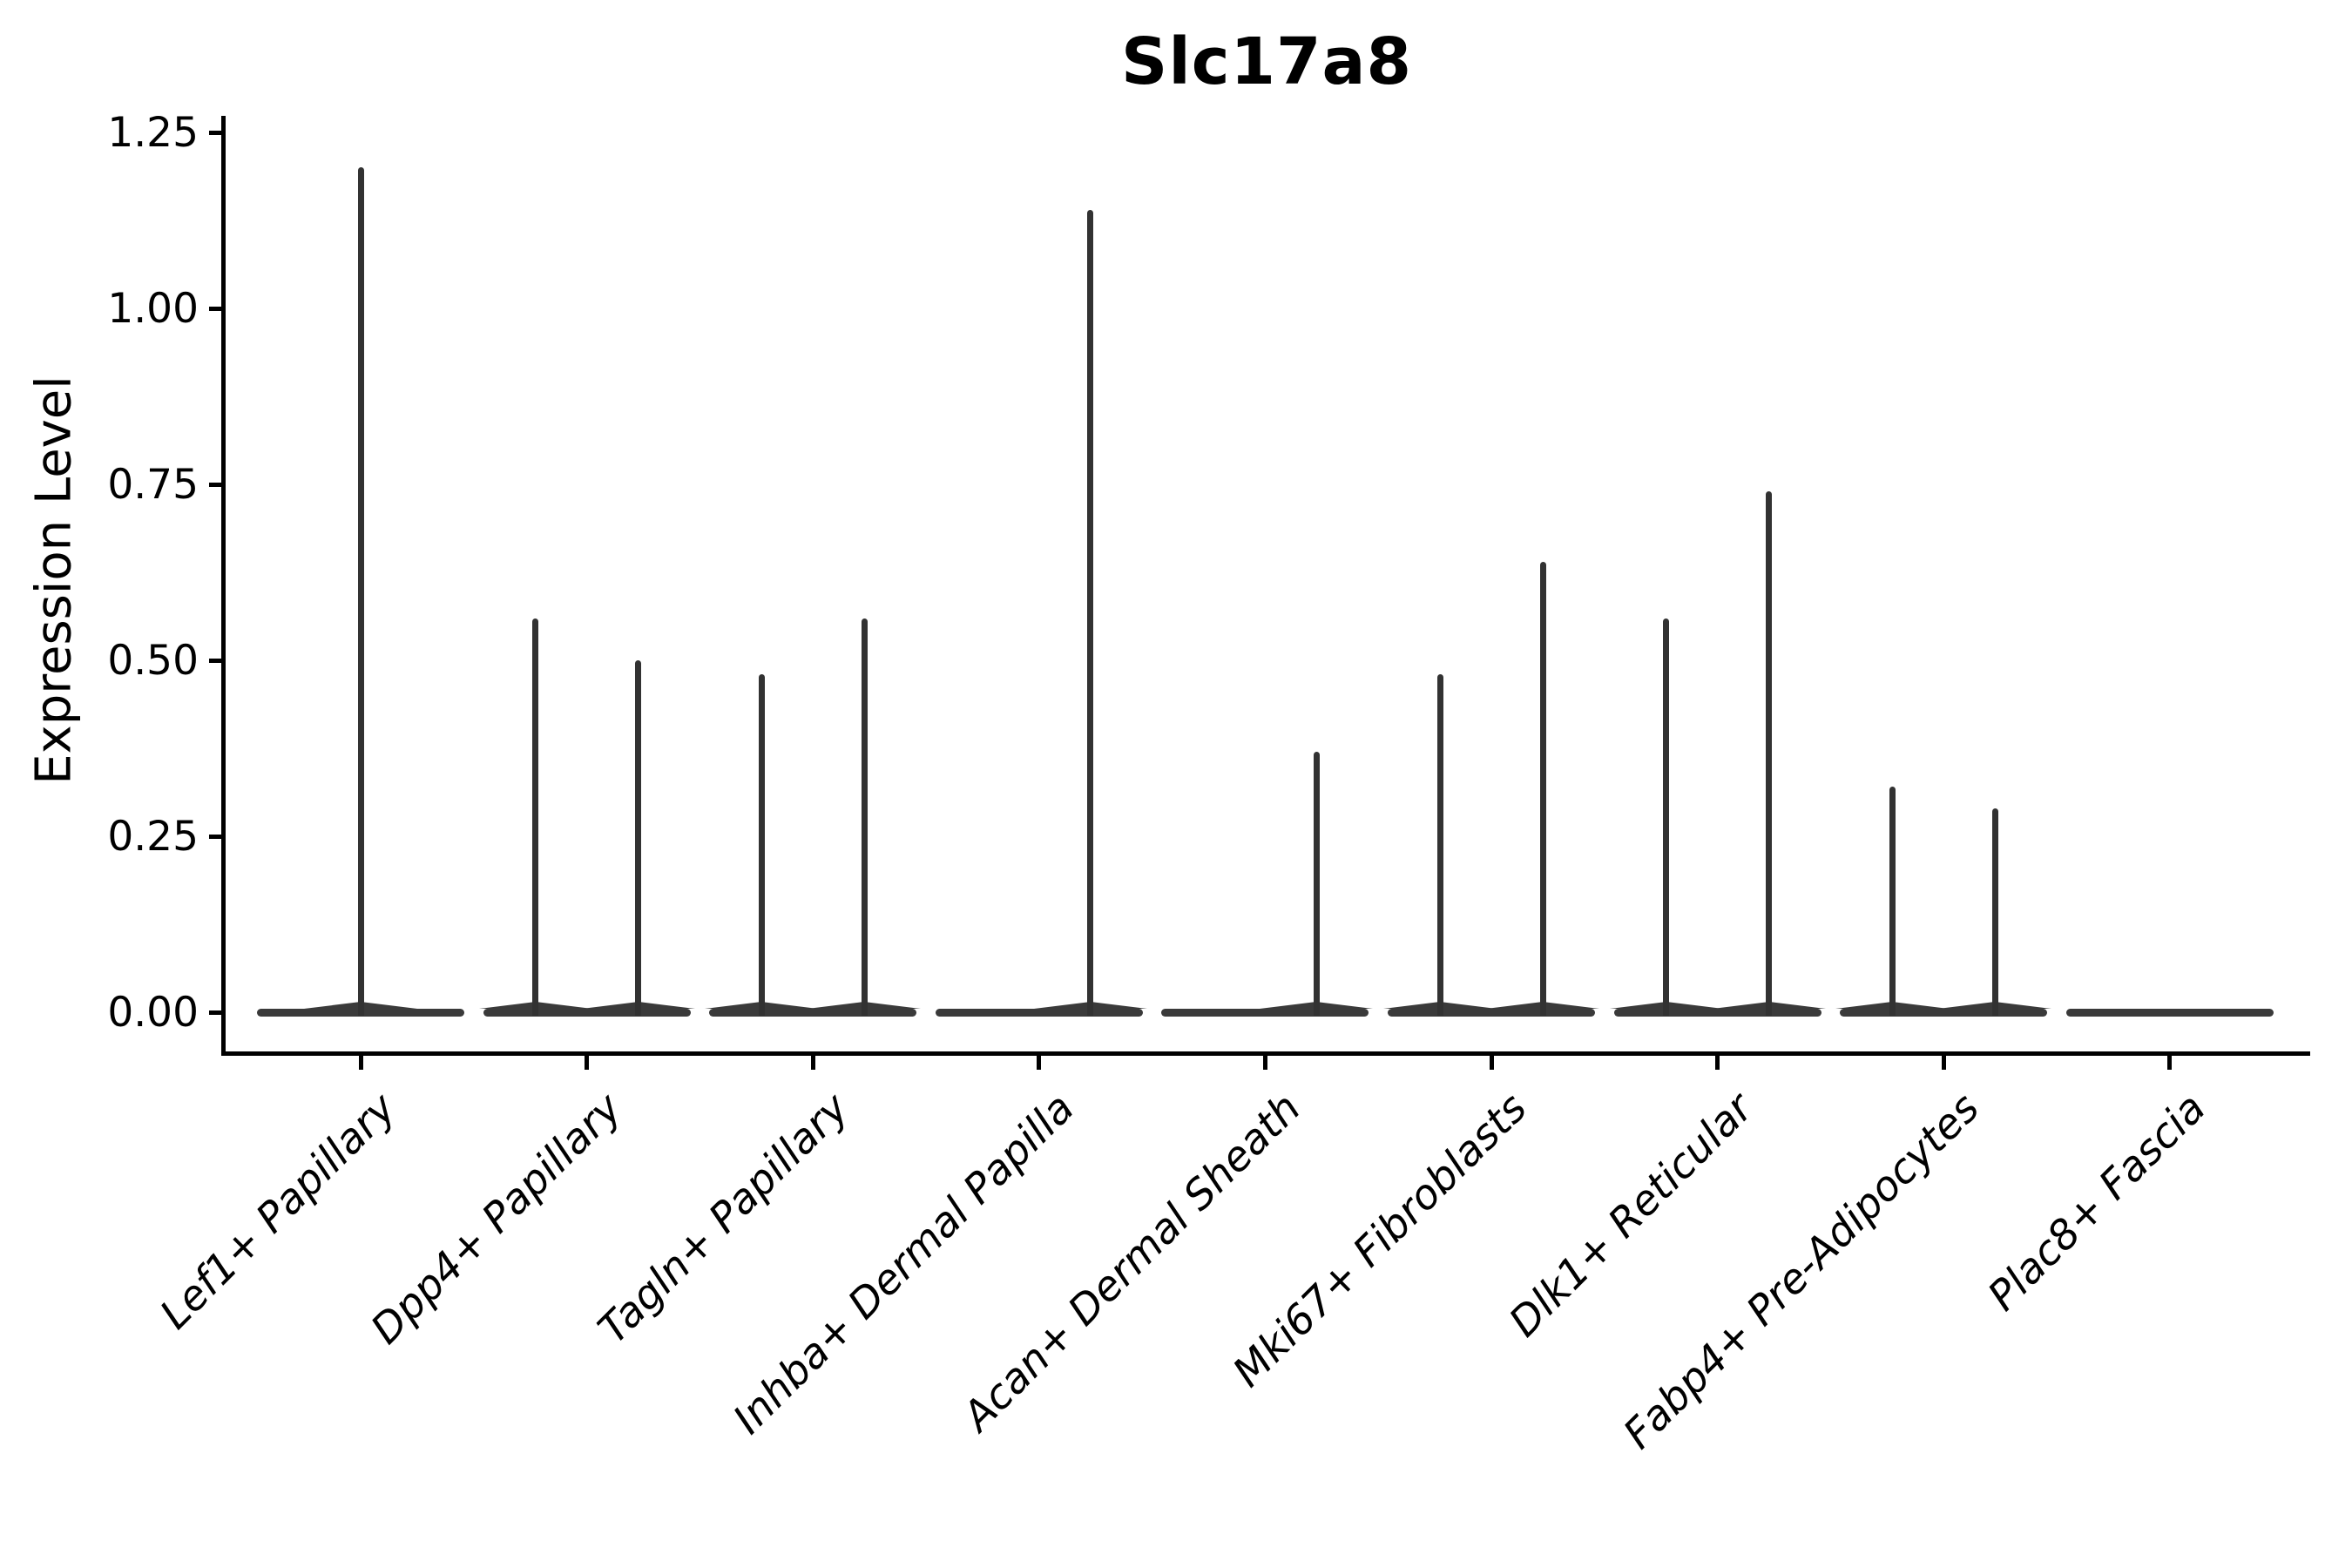 The height and width of the screenshot is (1568, 2352). I want to click on y-axis-label: Expression Level, so click(54, 580).